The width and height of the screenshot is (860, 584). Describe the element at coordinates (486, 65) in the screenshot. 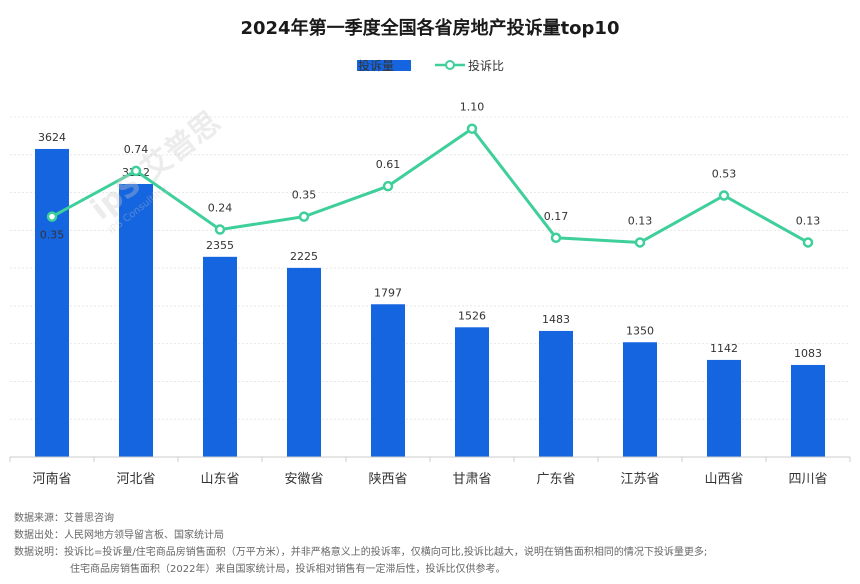

I see `legend-line-label: 投诉比` at that location.